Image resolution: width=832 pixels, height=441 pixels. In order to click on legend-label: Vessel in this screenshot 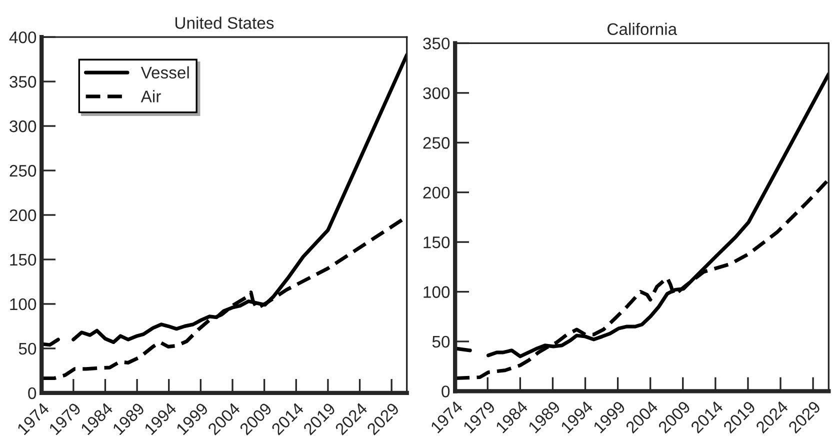, I will do `click(164, 72)`.